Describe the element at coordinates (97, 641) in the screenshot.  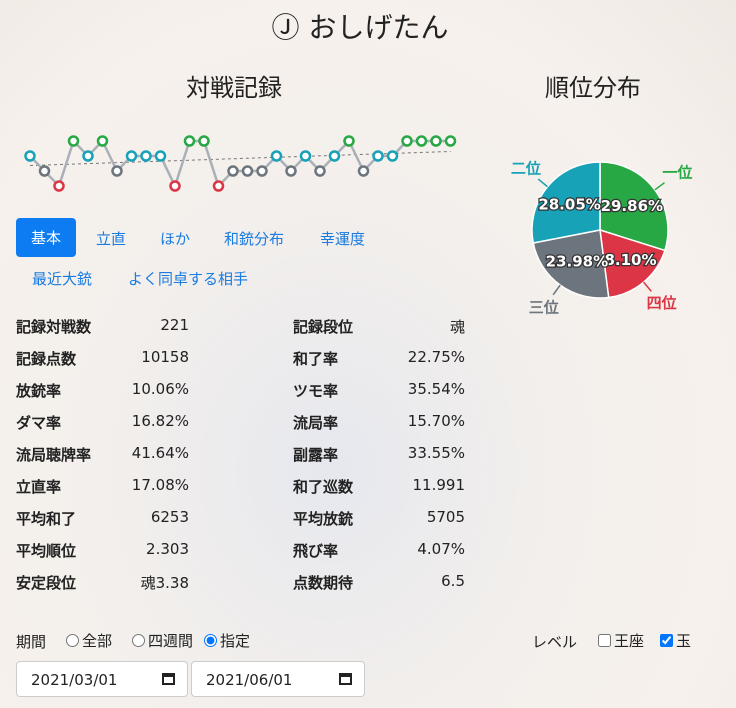
I see `period-option-text: 全部` at that location.